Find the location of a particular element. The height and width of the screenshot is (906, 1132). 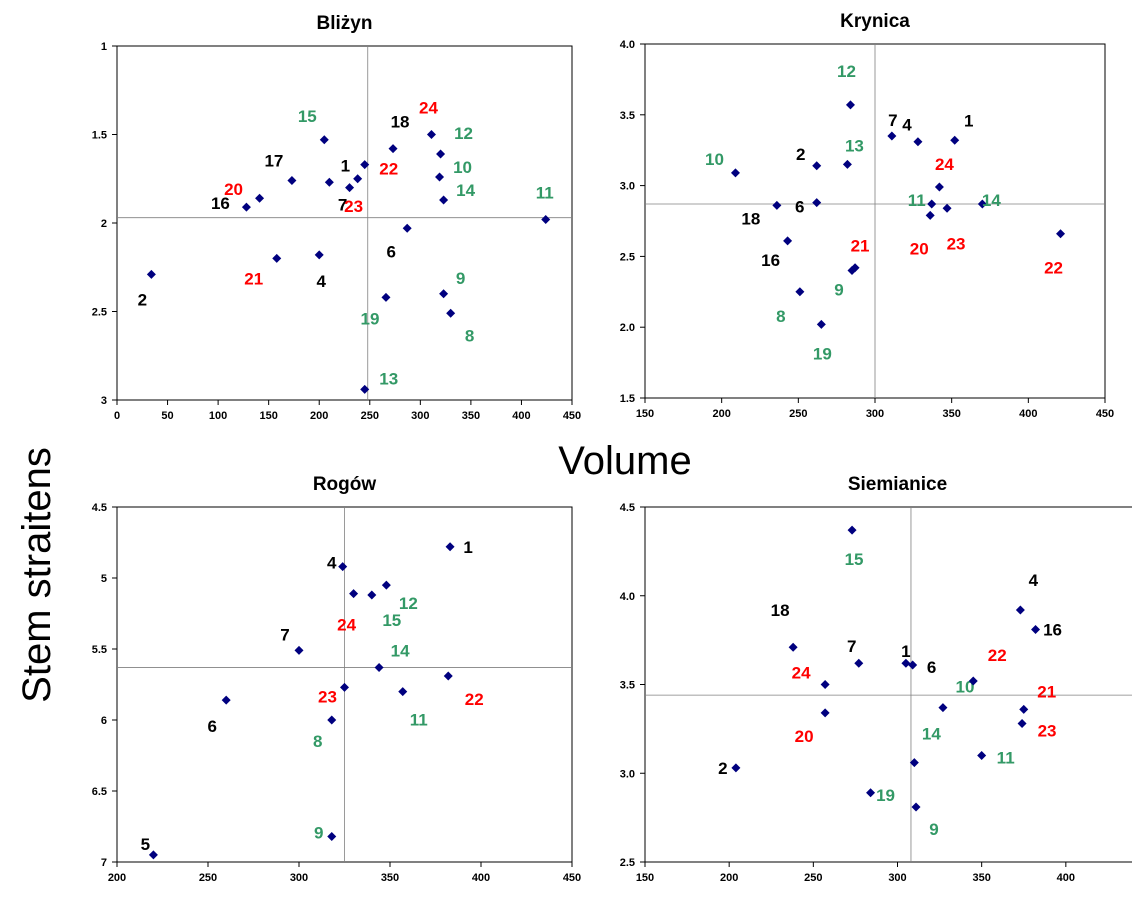

y-tick-label: 1.5 is located at coordinates (627, 399).